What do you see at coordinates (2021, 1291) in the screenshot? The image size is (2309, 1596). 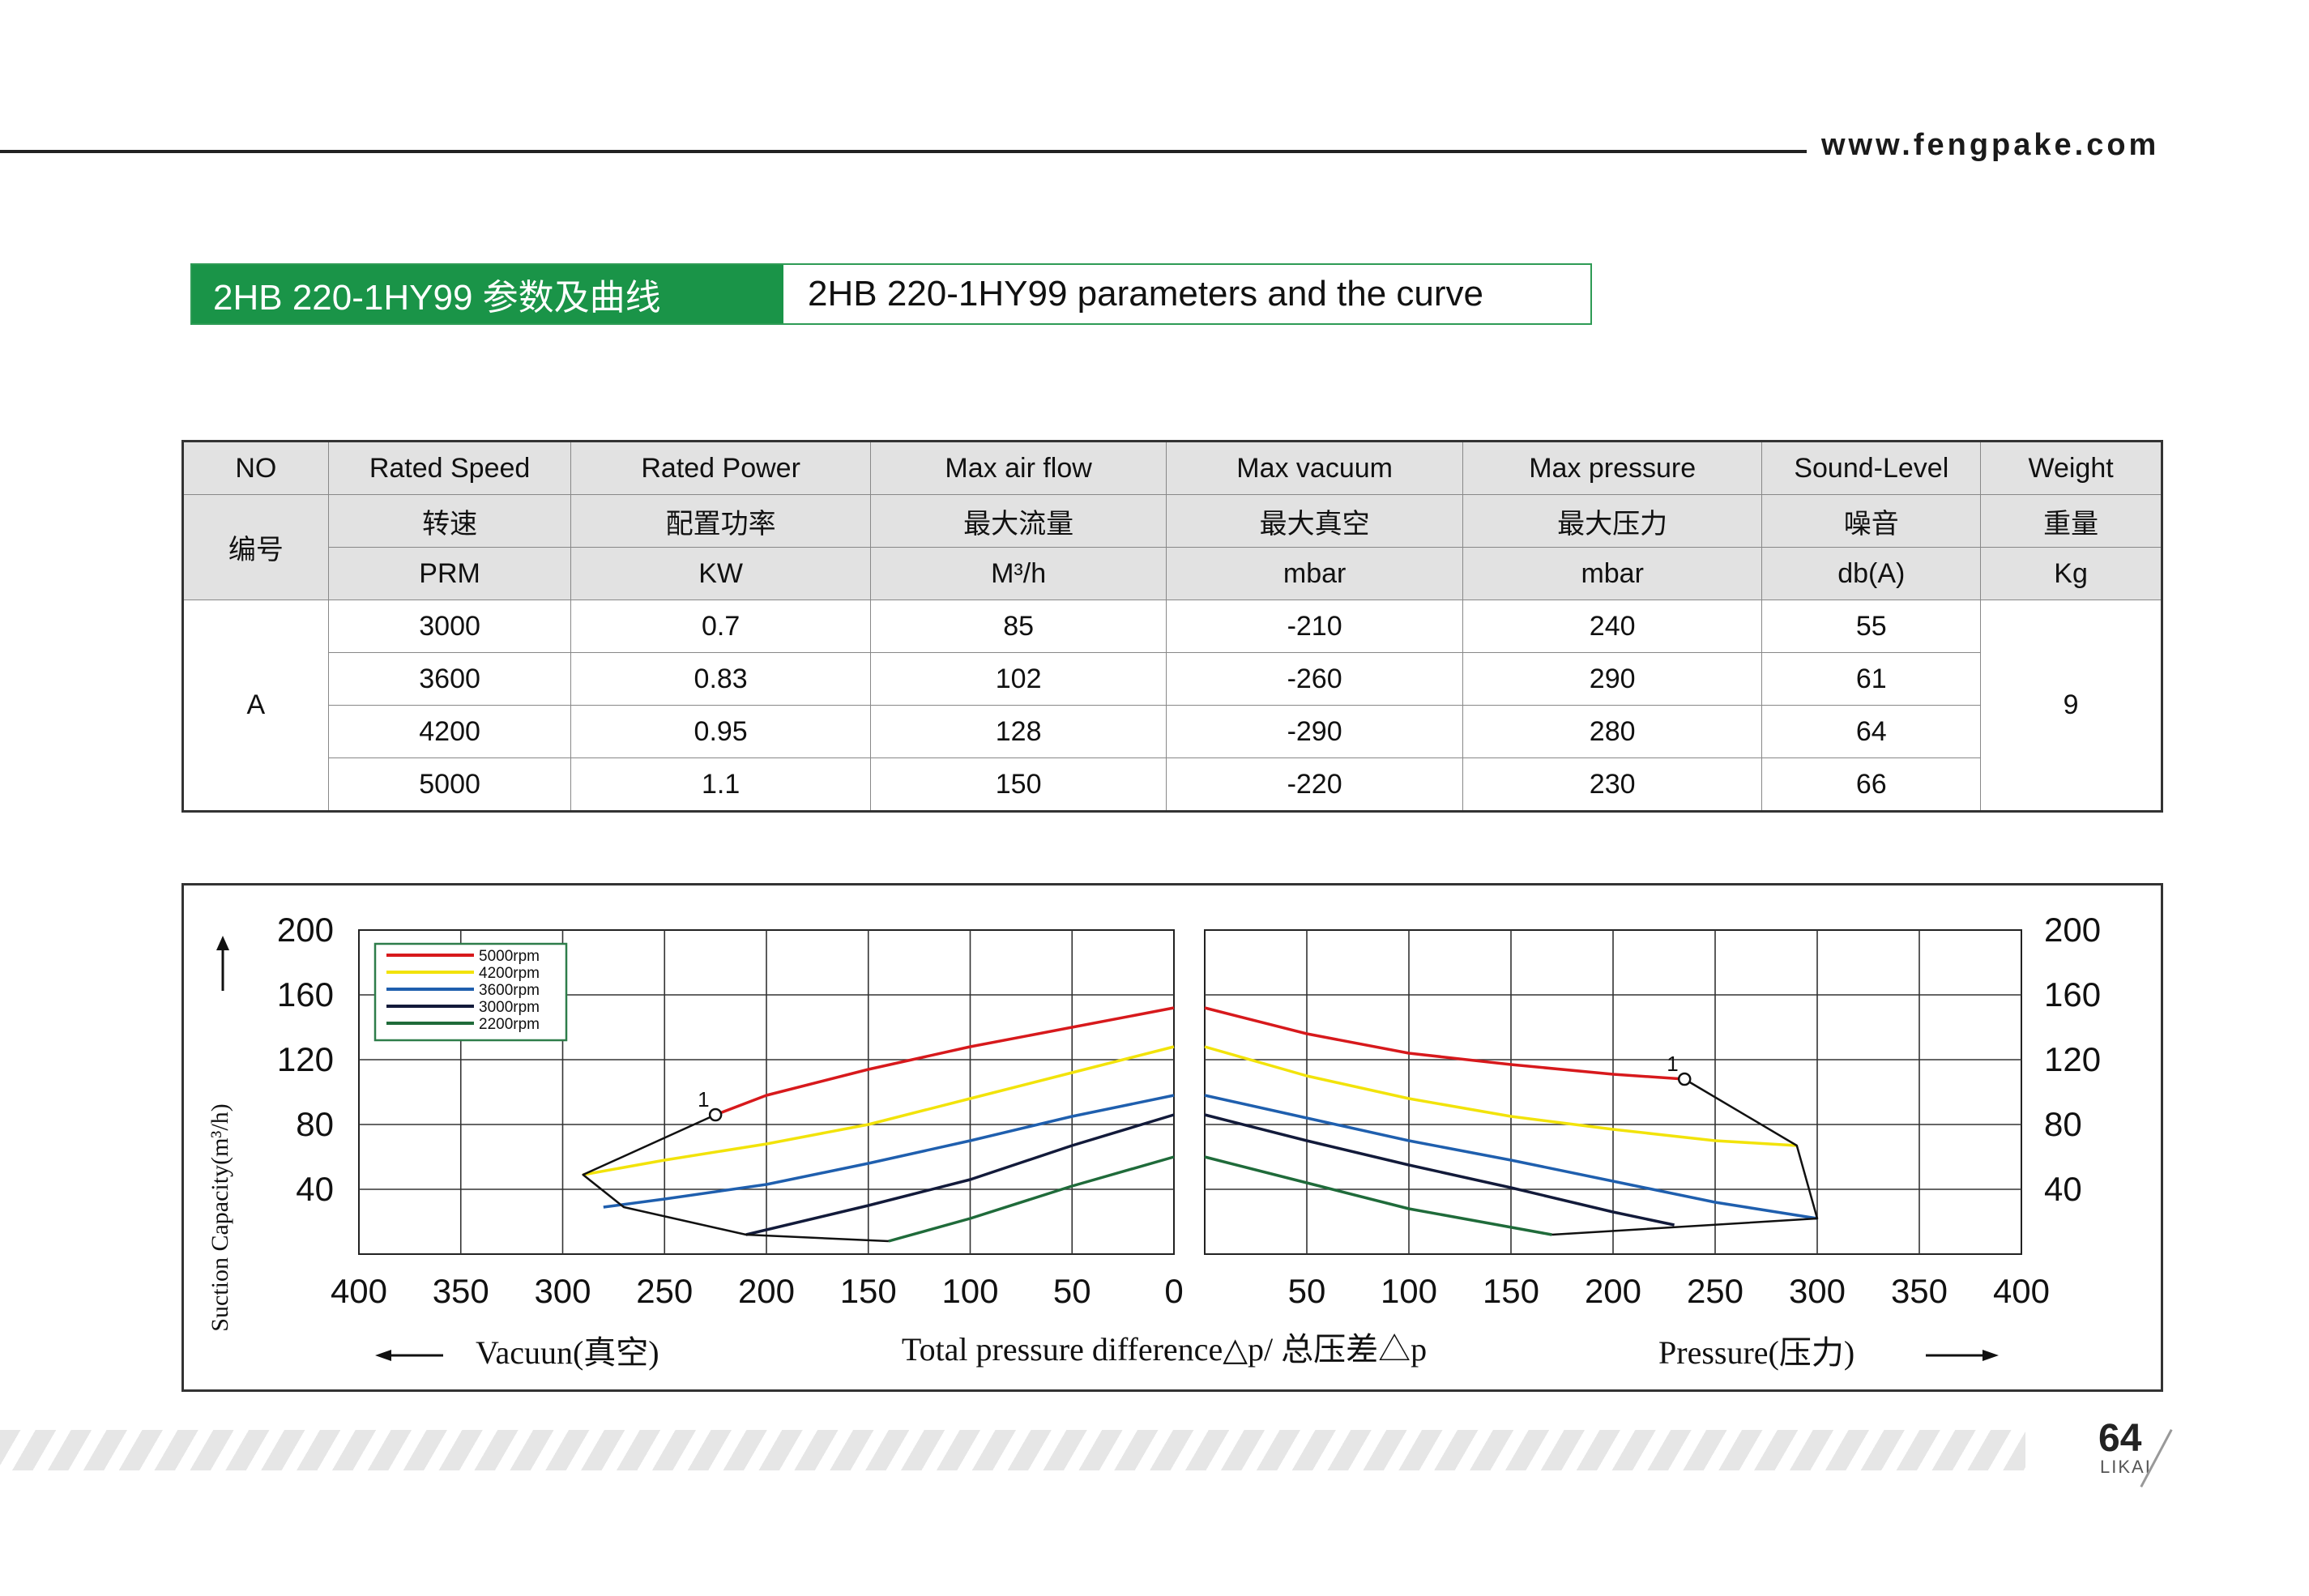 I see `x-tick-label-pressure: 400` at bounding box center [2021, 1291].